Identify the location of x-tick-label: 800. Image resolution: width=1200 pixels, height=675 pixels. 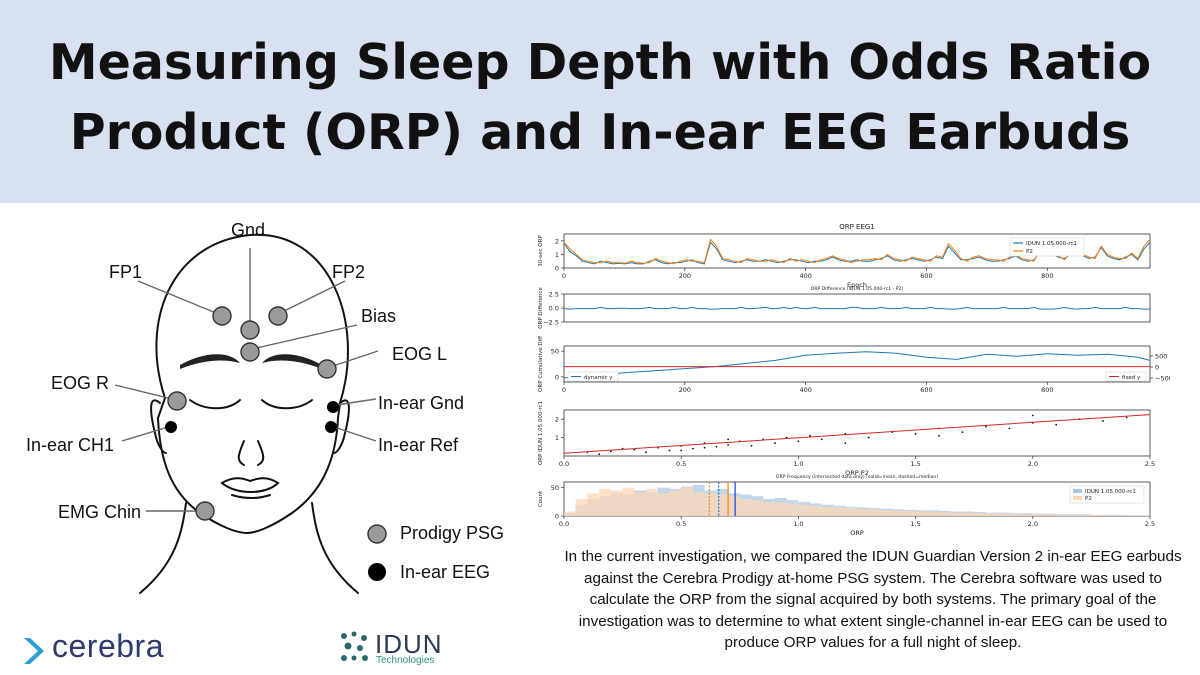
(1047, 276).